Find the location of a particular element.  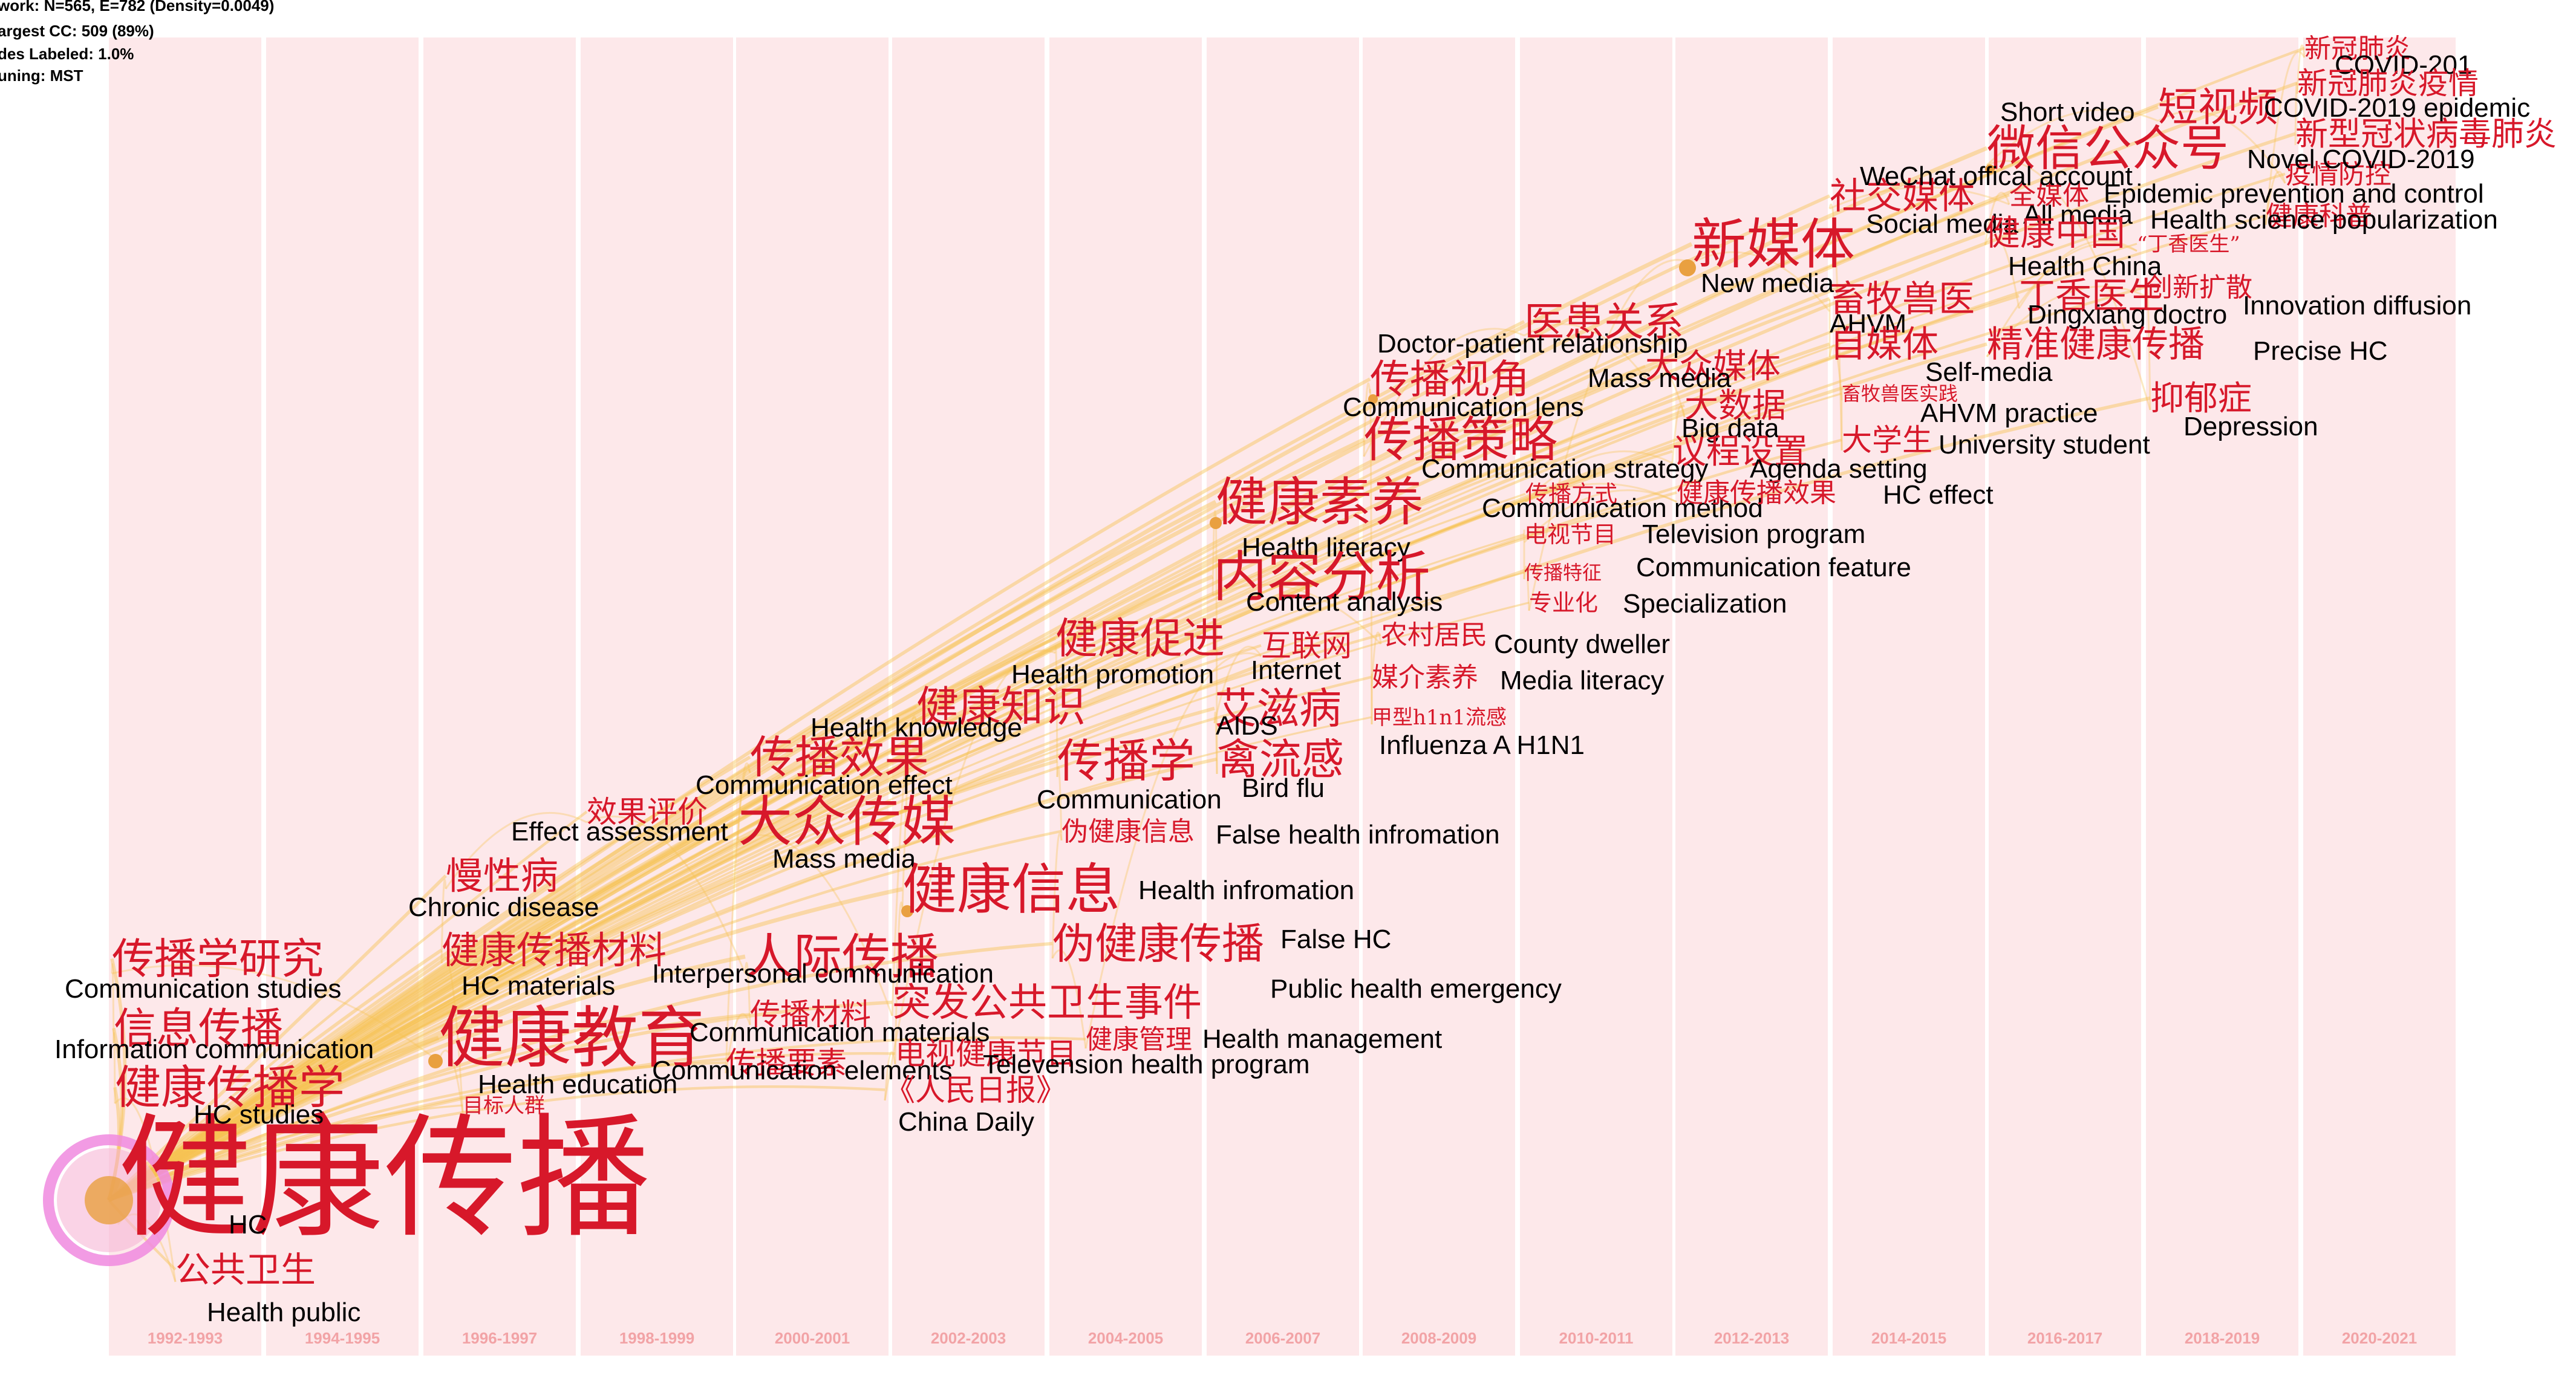

keyword-en-19: China Daily is located at coordinates (966, 1122).